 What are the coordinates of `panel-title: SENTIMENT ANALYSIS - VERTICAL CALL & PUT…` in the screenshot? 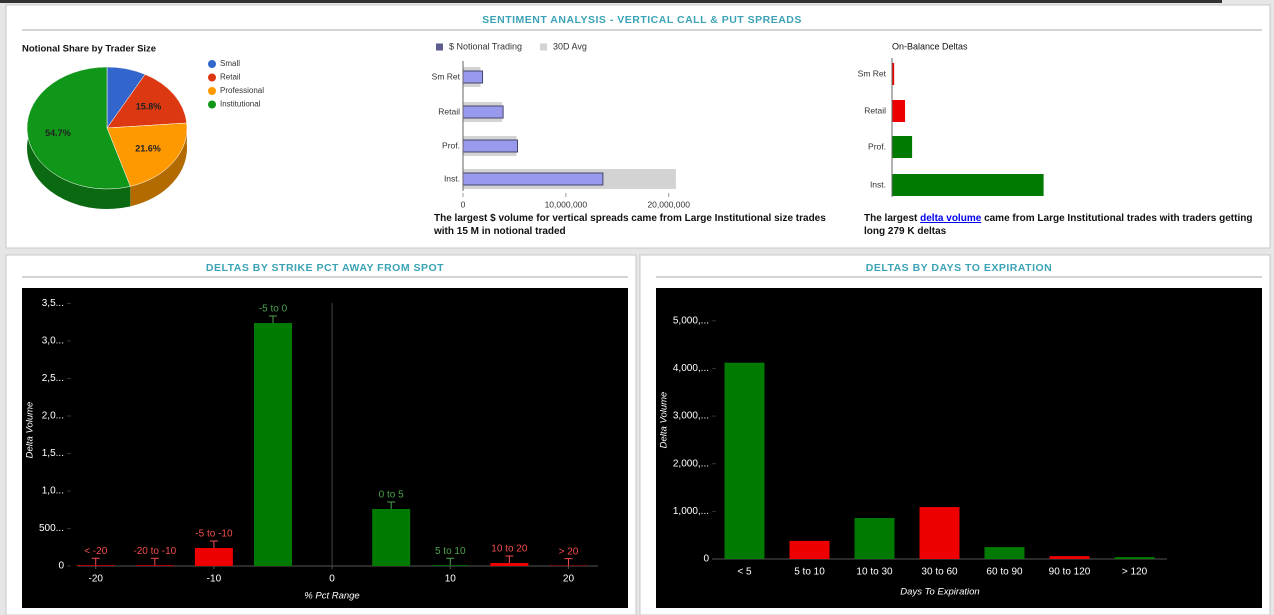 It's located at (642, 20).